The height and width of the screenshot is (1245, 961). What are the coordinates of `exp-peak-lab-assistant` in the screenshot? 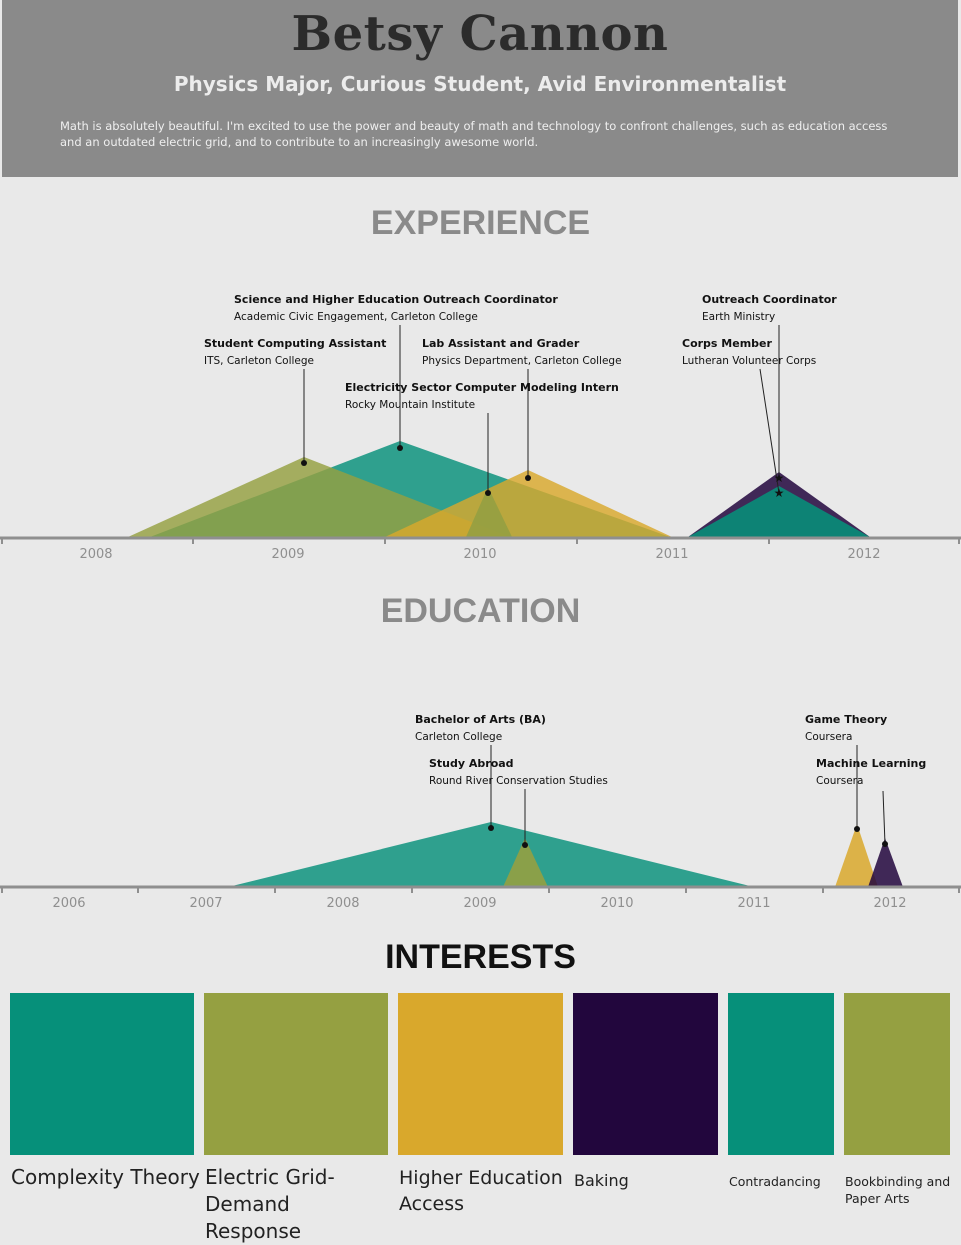 It's located at (528, 503).